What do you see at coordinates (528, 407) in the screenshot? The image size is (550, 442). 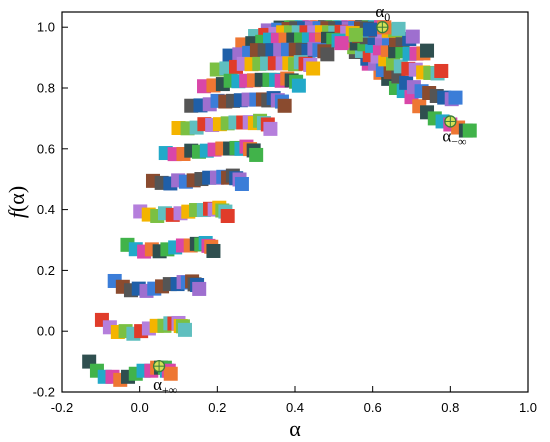 I see `x-tick-label: 1.0` at bounding box center [528, 407].